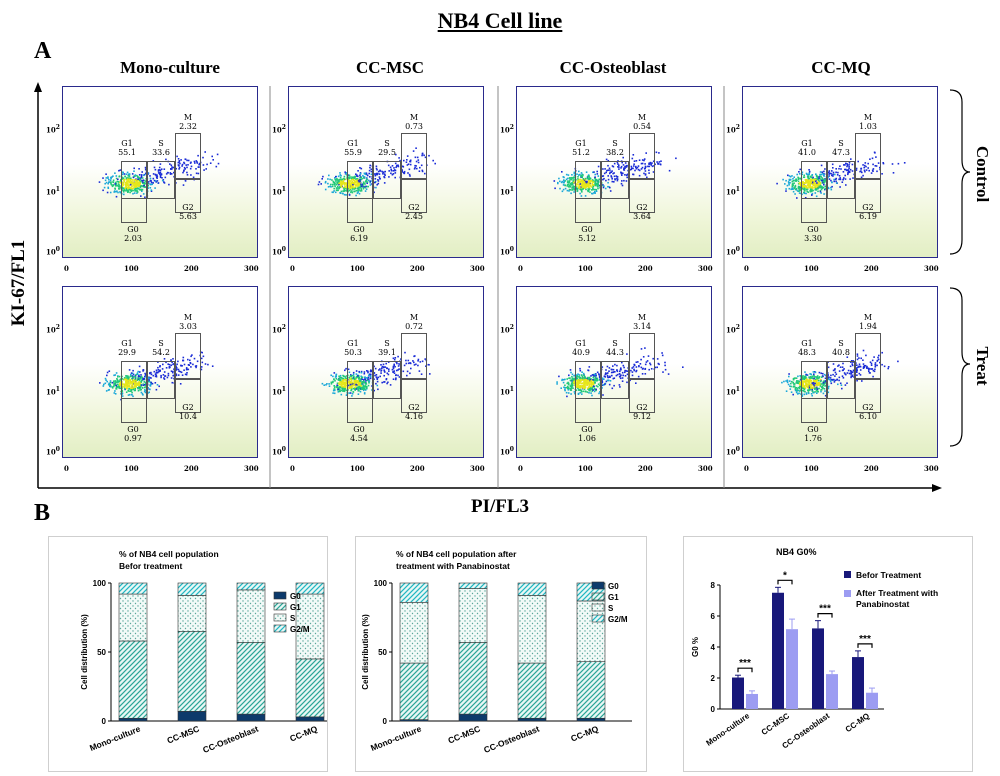 Image resolution: width=1000 pixels, height=776 pixels. Describe the element at coordinates (303, 733) in the screenshot. I see `category-label: CC-MQ` at that location.